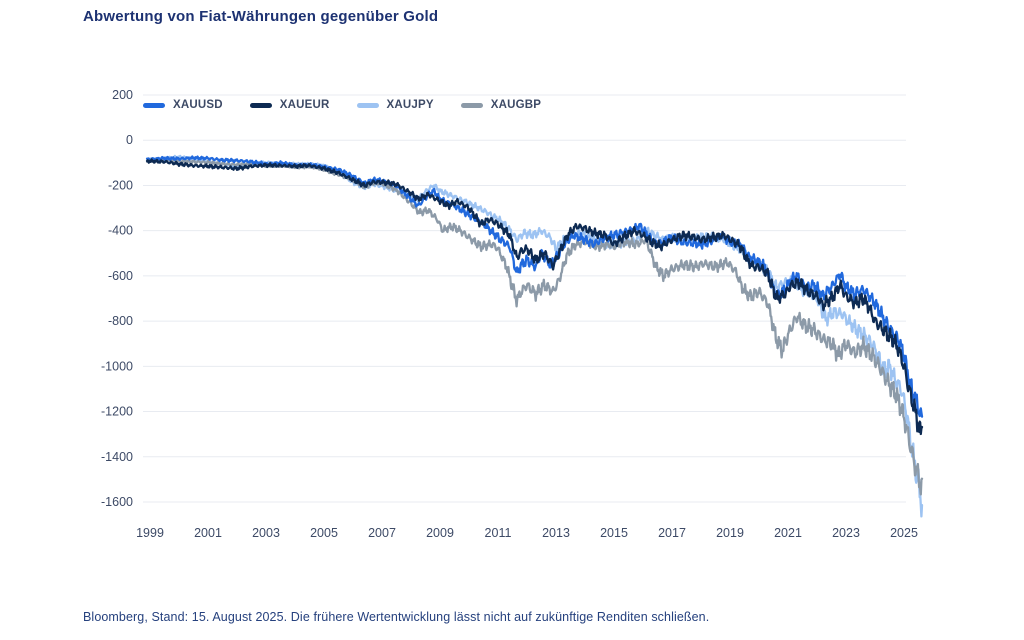 The height and width of the screenshot is (640, 1024). Describe the element at coordinates (614, 533) in the screenshot. I see `x-tick-label: 2015` at that location.